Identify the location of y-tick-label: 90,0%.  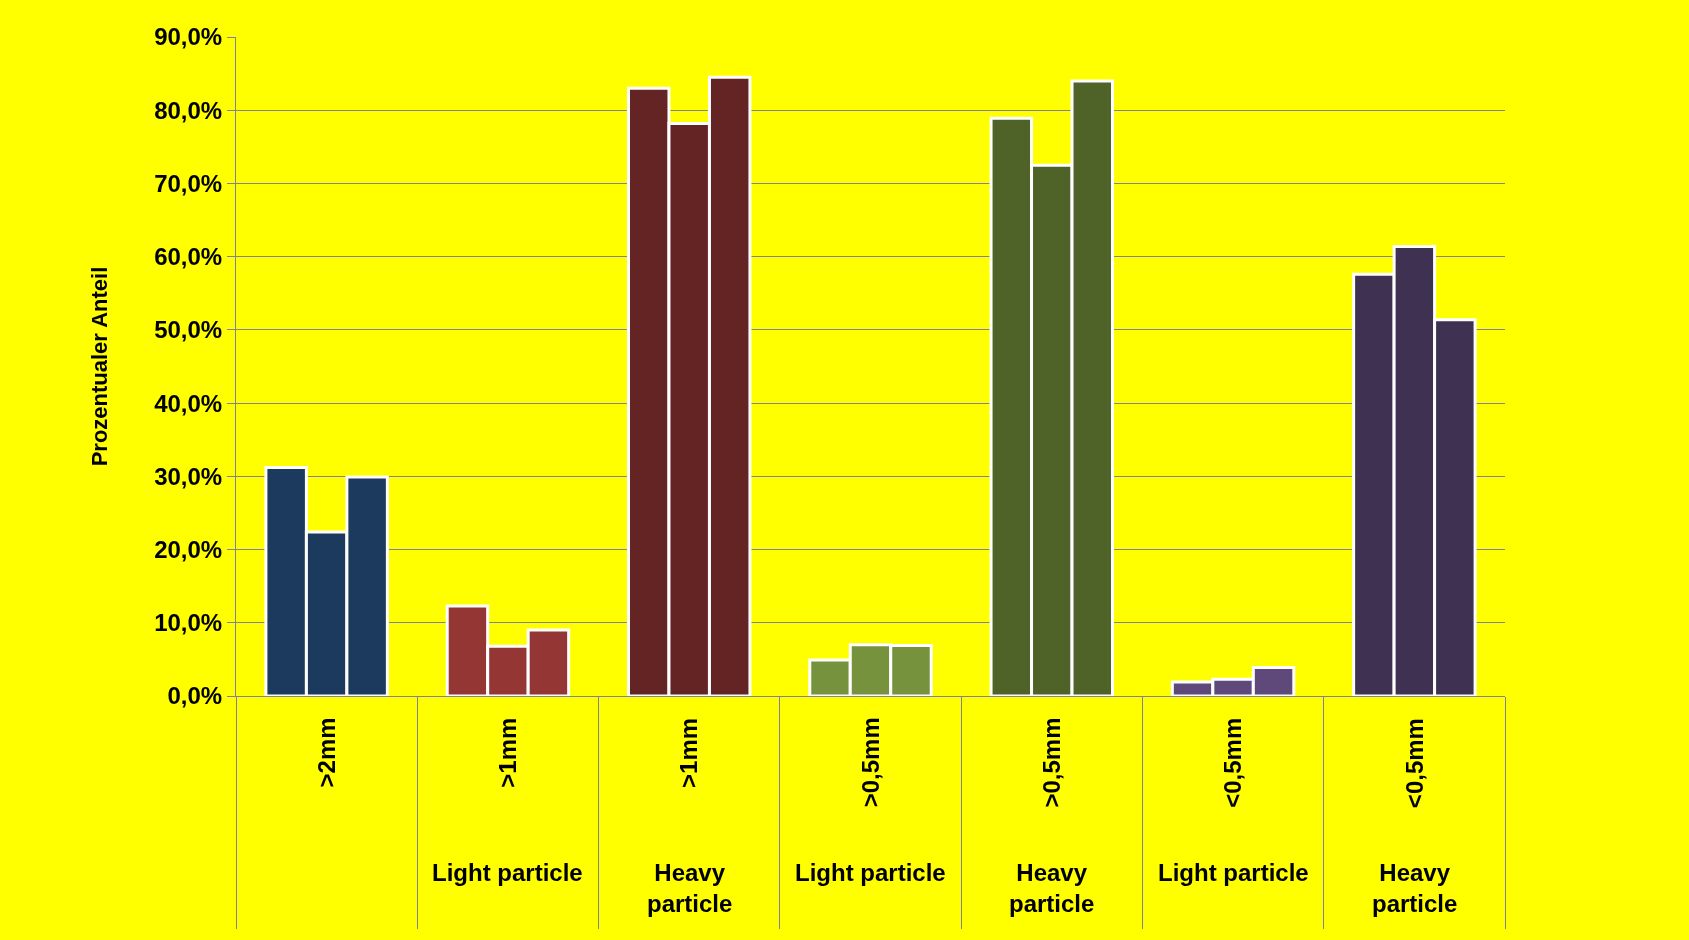
(188, 37).